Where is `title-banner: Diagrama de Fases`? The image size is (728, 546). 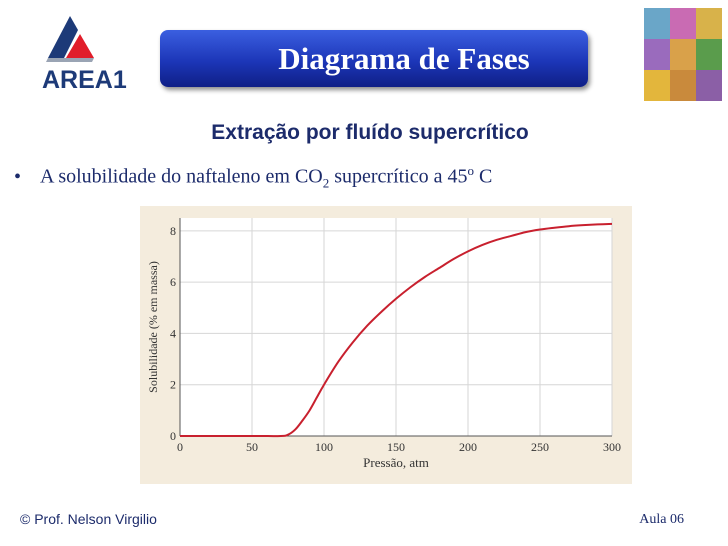 title-banner: Diagrama de Fases is located at coordinates (374, 58).